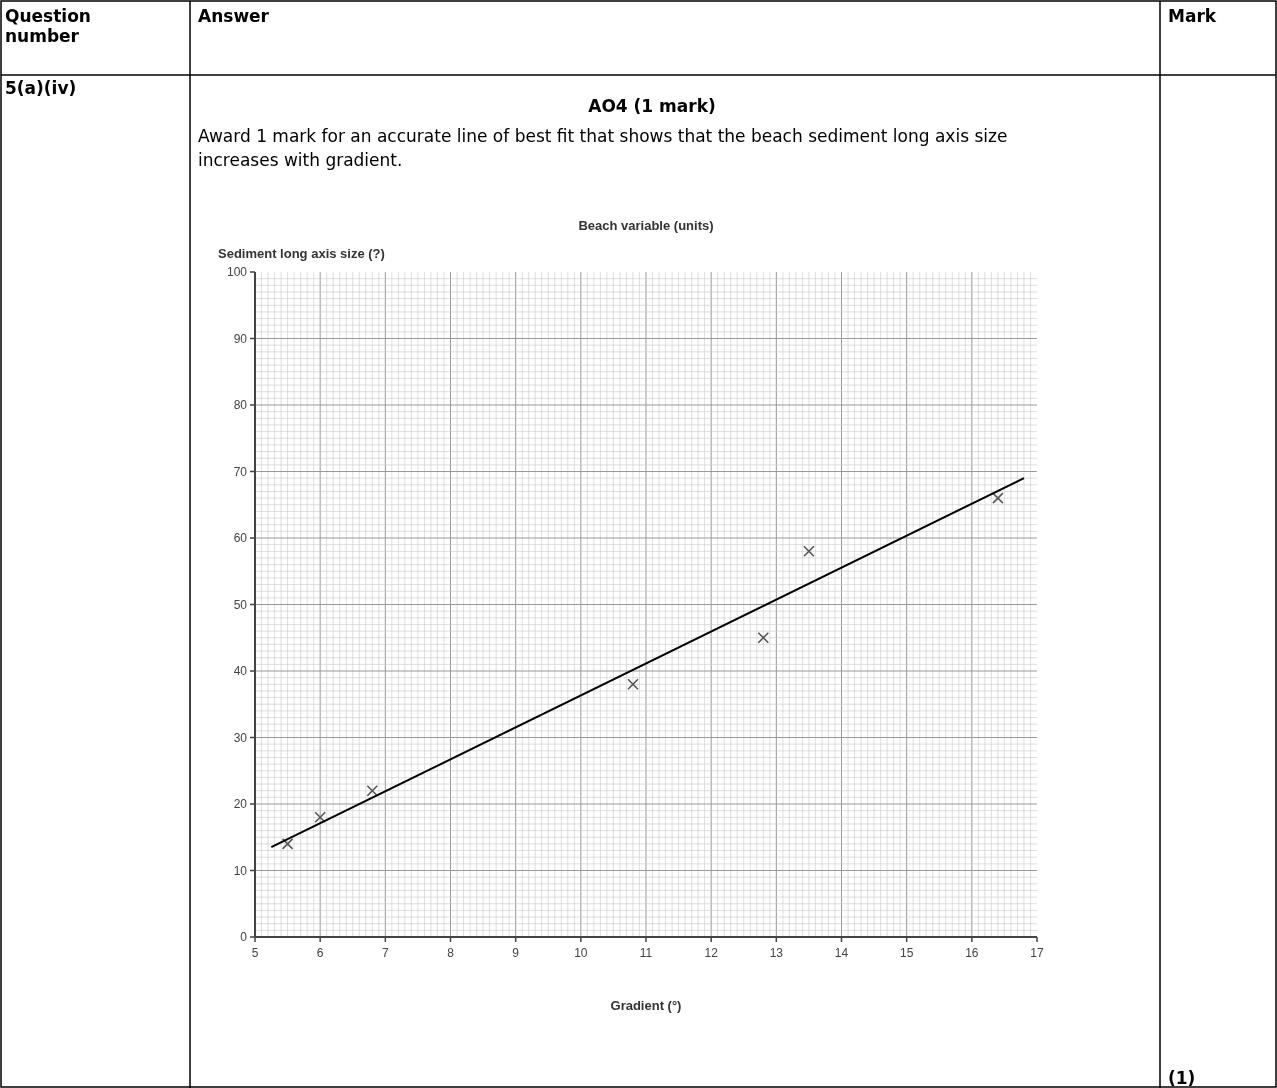  Describe the element at coordinates (581, 953) in the screenshot. I see `x-tick-label: 10` at that location.